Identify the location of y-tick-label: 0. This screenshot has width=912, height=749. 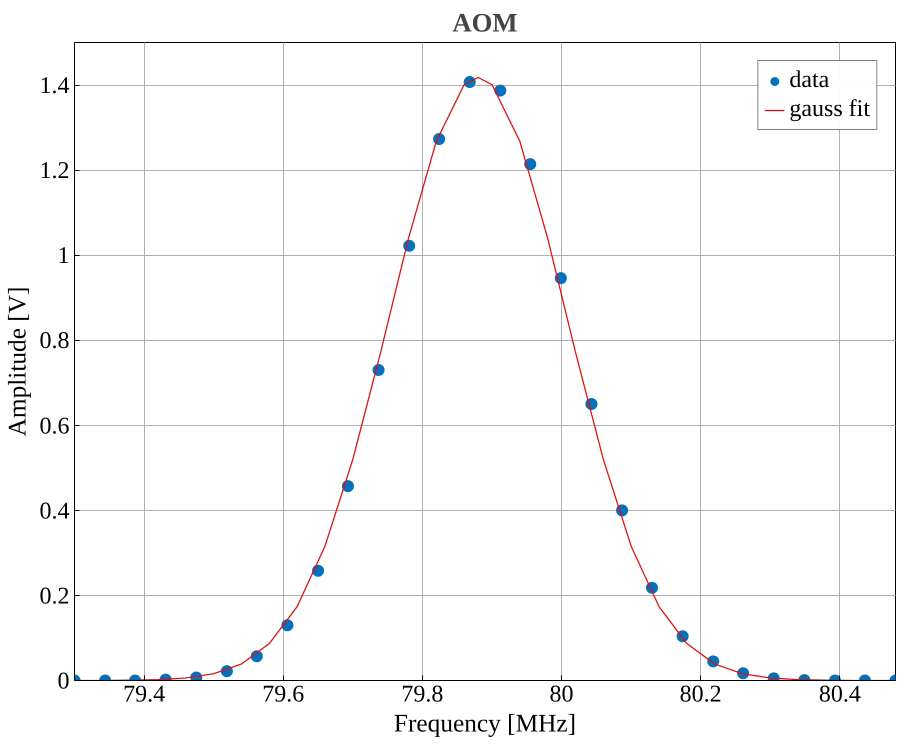
(64, 681).